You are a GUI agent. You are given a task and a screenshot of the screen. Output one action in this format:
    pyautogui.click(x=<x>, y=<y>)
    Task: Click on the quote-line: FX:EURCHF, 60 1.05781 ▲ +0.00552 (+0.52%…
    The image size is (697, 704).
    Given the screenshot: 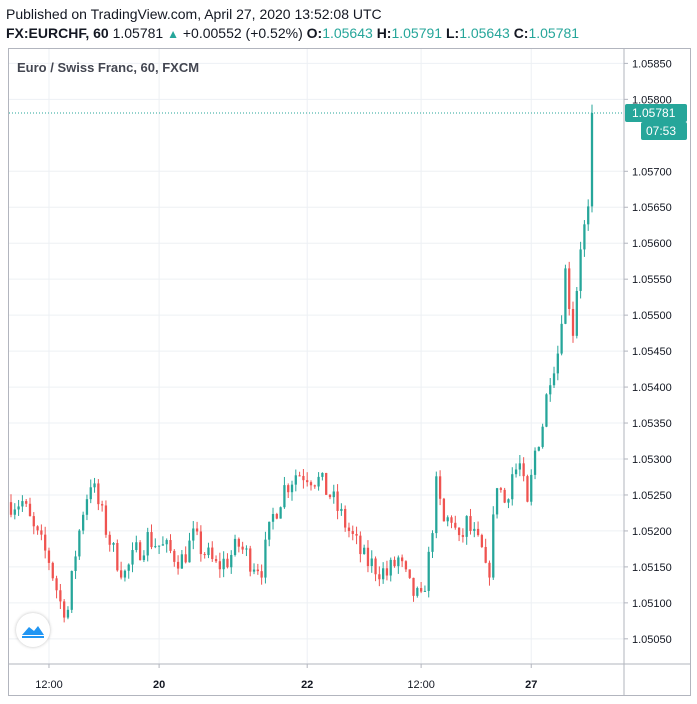 What is the action you would take?
    pyautogui.click(x=292, y=33)
    